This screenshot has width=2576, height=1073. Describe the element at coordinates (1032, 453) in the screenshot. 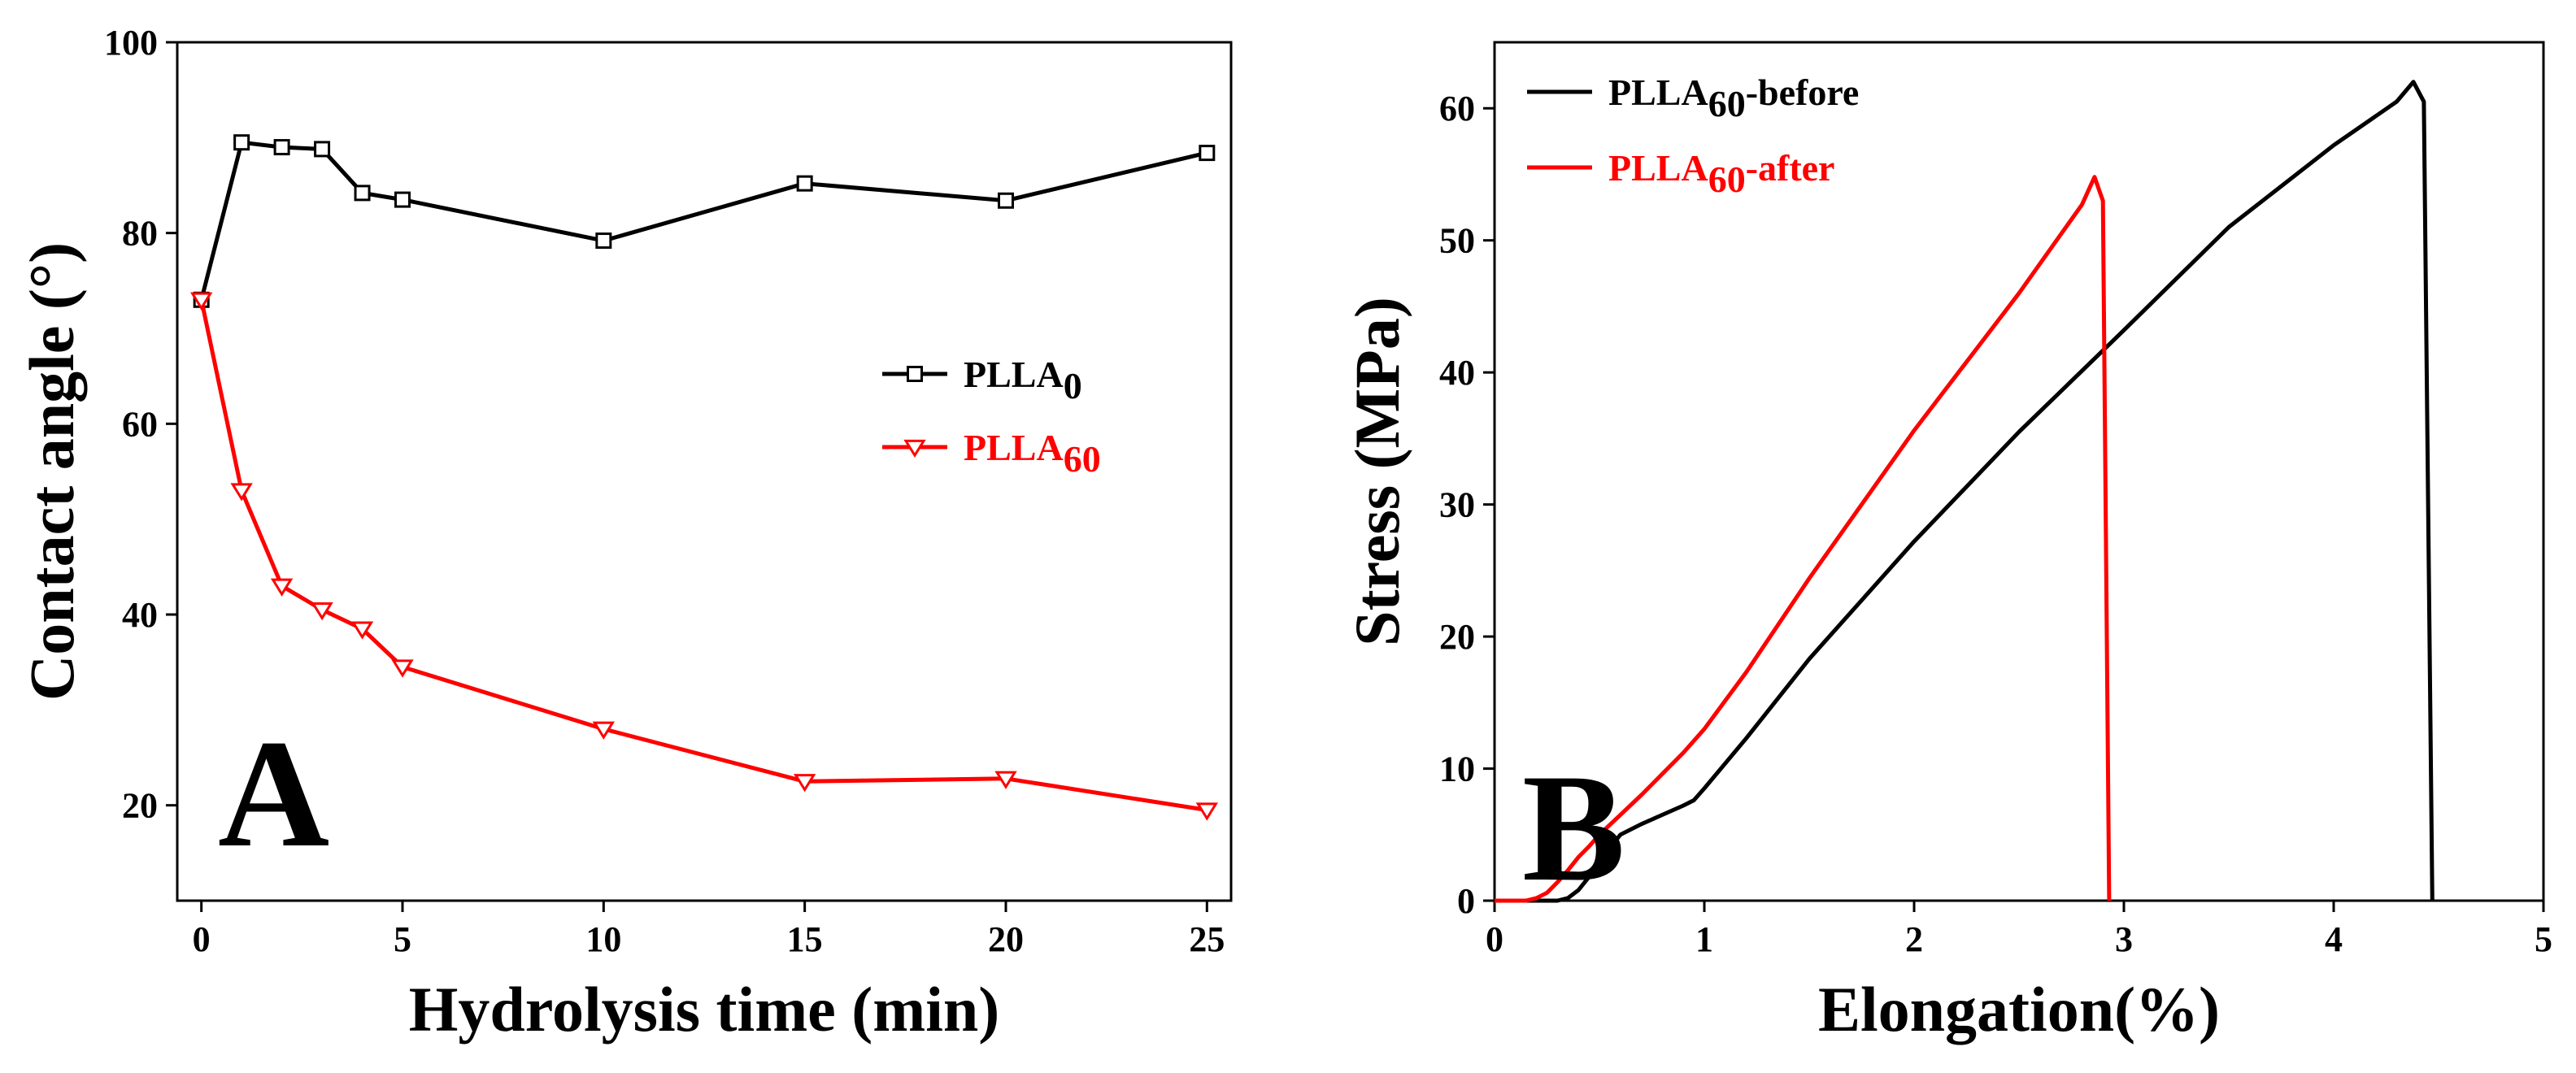

I see `legend-label-A-1: PLLA60` at that location.